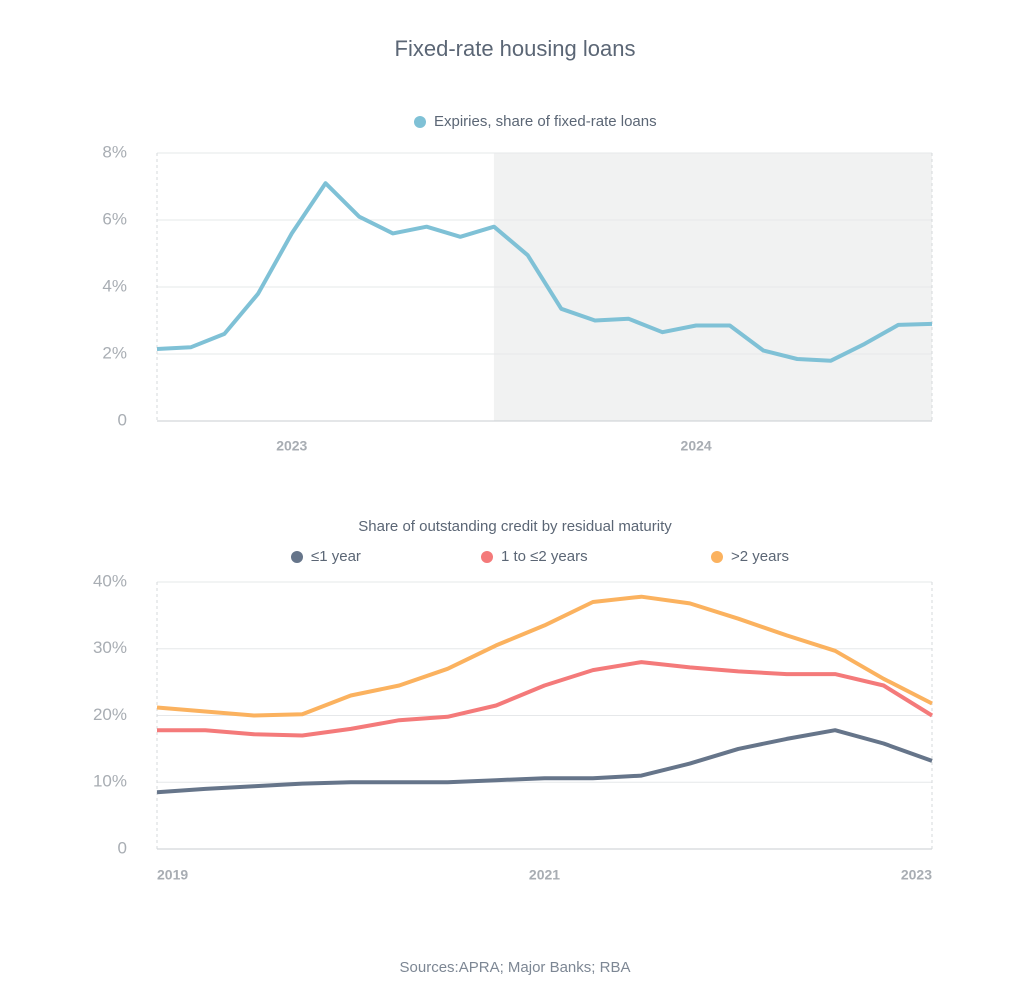 Image resolution: width=1030 pixels, height=1008 pixels. What do you see at coordinates (110, 647) in the screenshot?
I see `y-tick-label: 30%` at bounding box center [110, 647].